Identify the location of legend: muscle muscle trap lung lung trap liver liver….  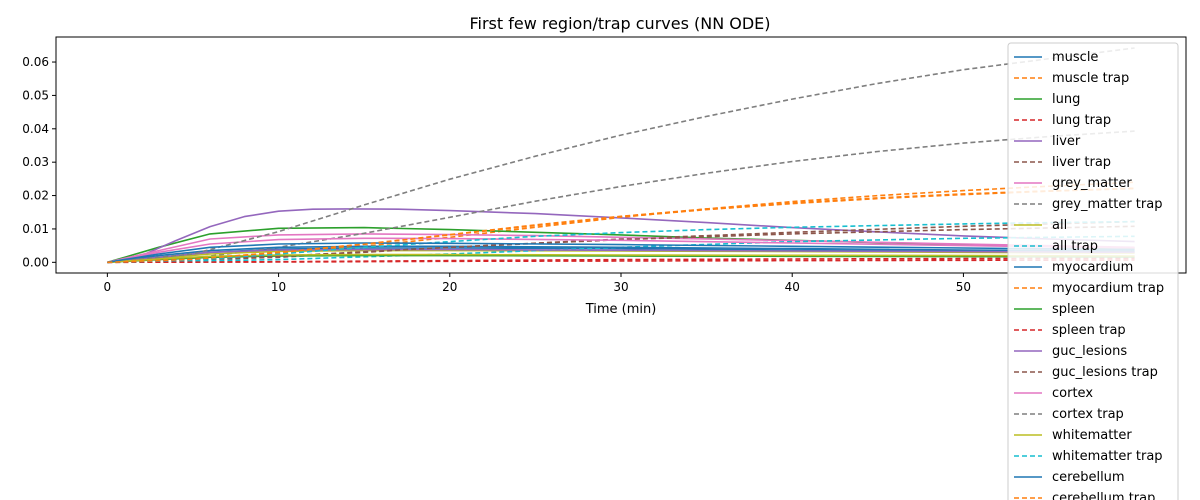
(1093, 271).